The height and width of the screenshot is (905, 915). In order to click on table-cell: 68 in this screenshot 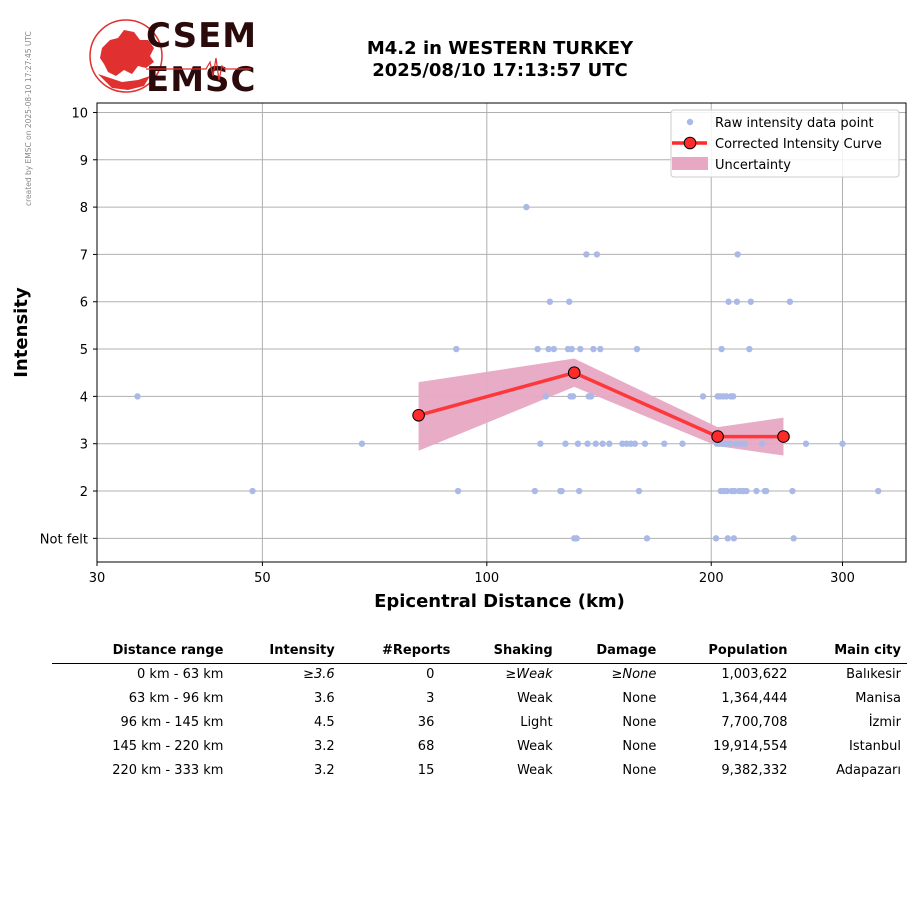, I will do `click(426, 746)`.